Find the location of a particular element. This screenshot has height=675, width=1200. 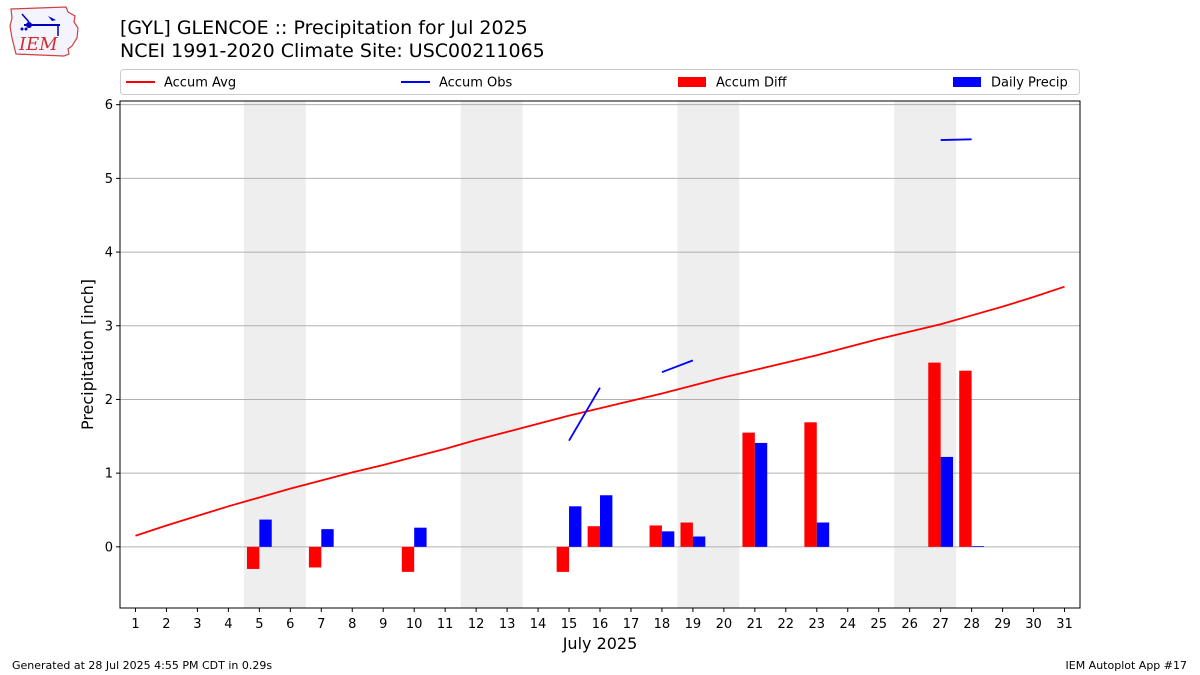

y-tick-label: 6 is located at coordinates (109, 105).